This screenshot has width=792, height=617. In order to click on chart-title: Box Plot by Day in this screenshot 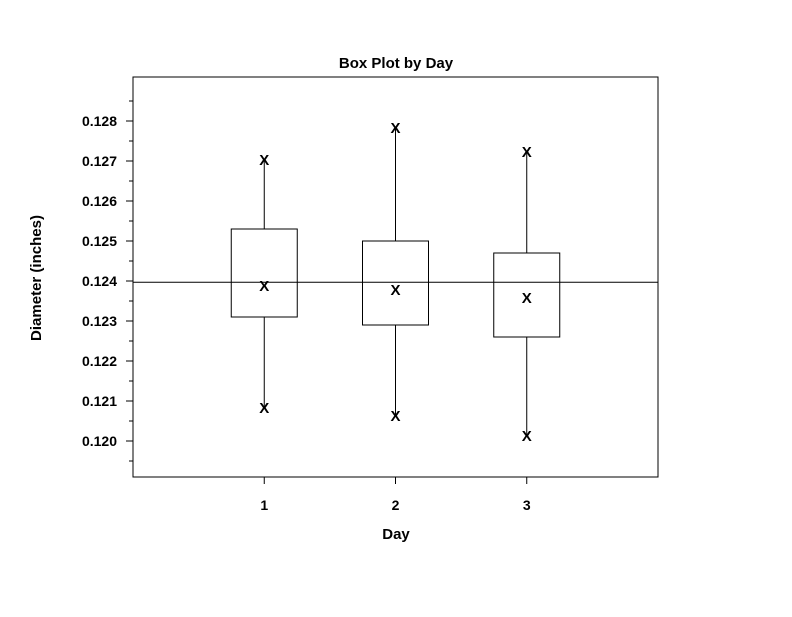, I will do `click(396, 63)`.